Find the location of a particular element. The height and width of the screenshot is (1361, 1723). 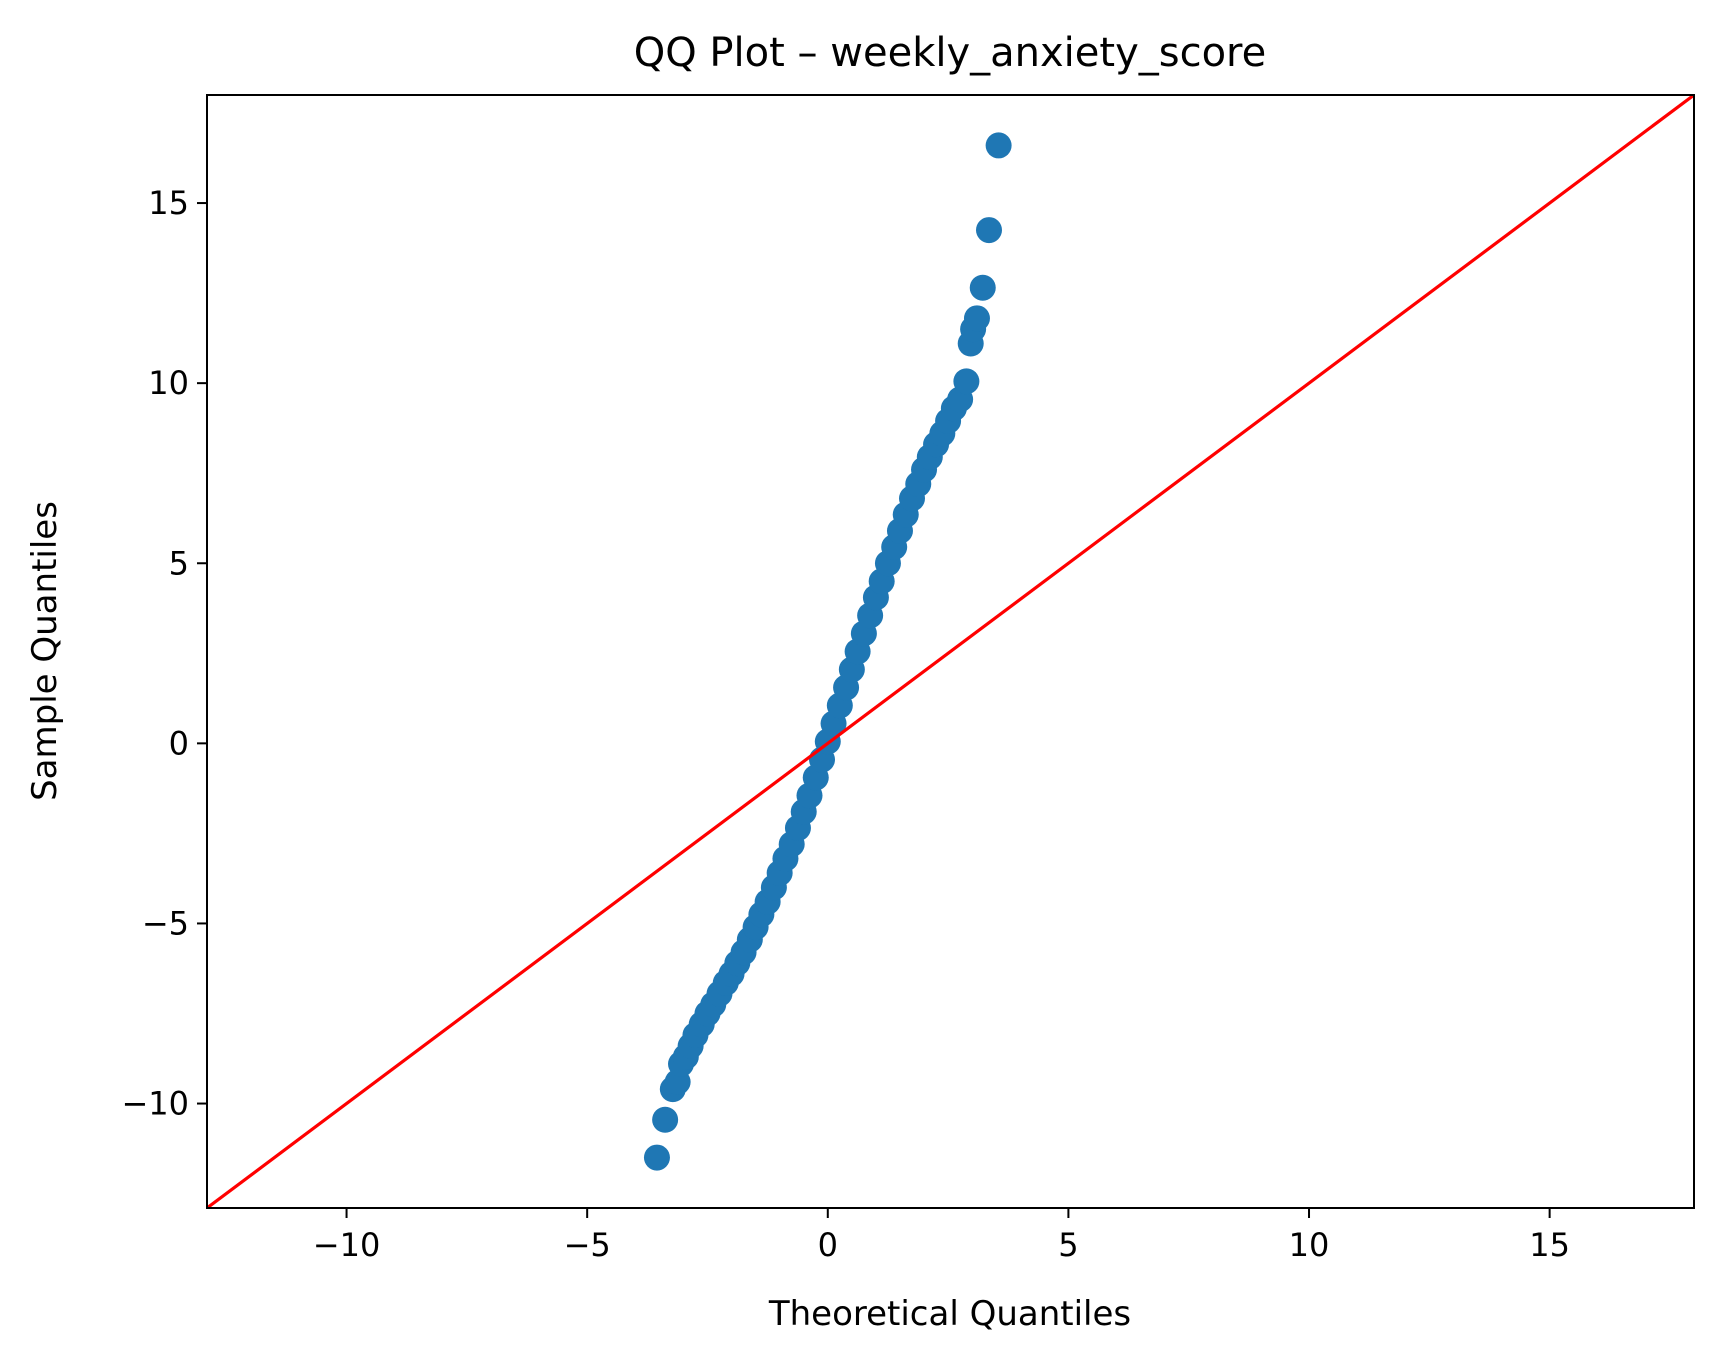

x-tick-label: −5 is located at coordinates (587, 1245).